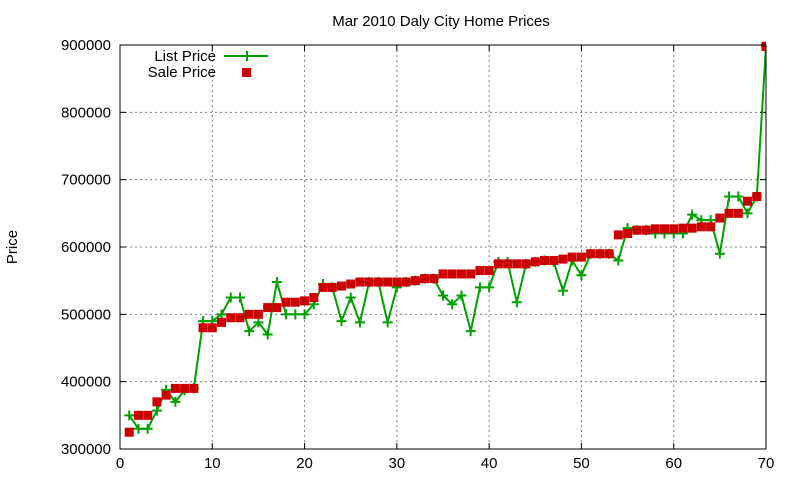 The width and height of the screenshot is (800, 480). What do you see at coordinates (397, 463) in the screenshot?
I see `x-tick-label: 30` at bounding box center [397, 463].